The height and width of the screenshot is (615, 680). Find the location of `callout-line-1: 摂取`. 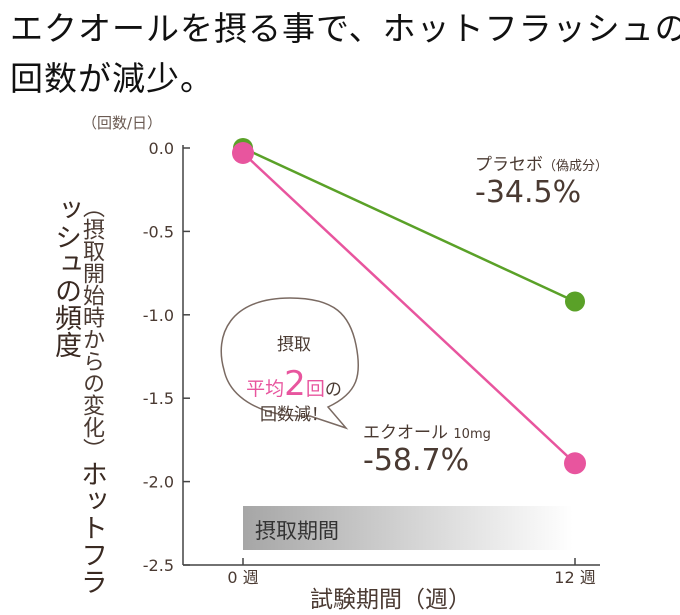

callout-line-1: 摂取 is located at coordinates (294, 345).